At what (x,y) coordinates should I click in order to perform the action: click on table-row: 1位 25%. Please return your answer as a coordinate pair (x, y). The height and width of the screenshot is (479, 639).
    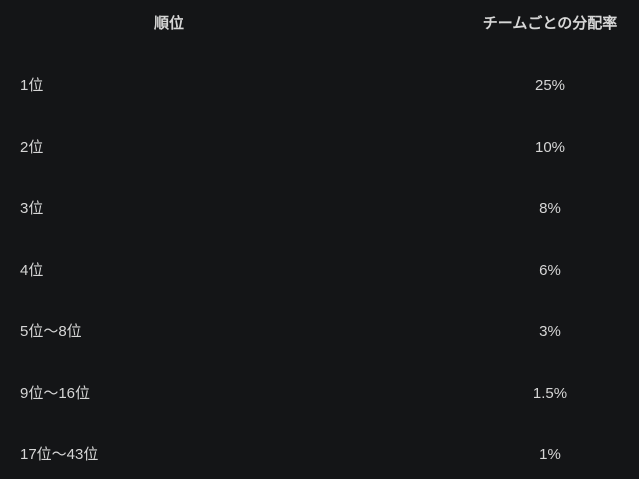
    Looking at the image, I should click on (319, 86).